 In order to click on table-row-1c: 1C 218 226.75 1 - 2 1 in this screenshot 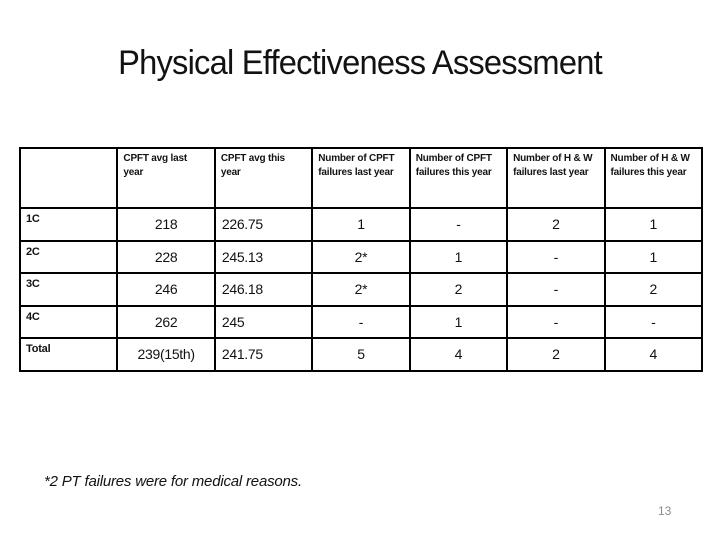, I will do `click(361, 224)`.